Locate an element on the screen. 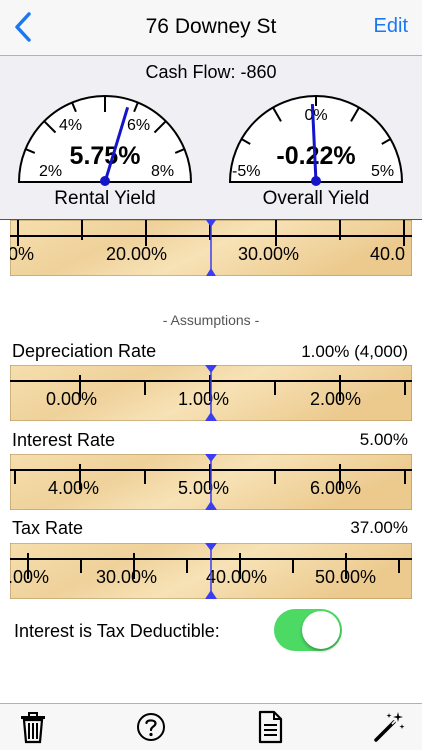 This screenshot has width=422, height=750. ruler-tick-label: 40.0 is located at coordinates (387, 254).